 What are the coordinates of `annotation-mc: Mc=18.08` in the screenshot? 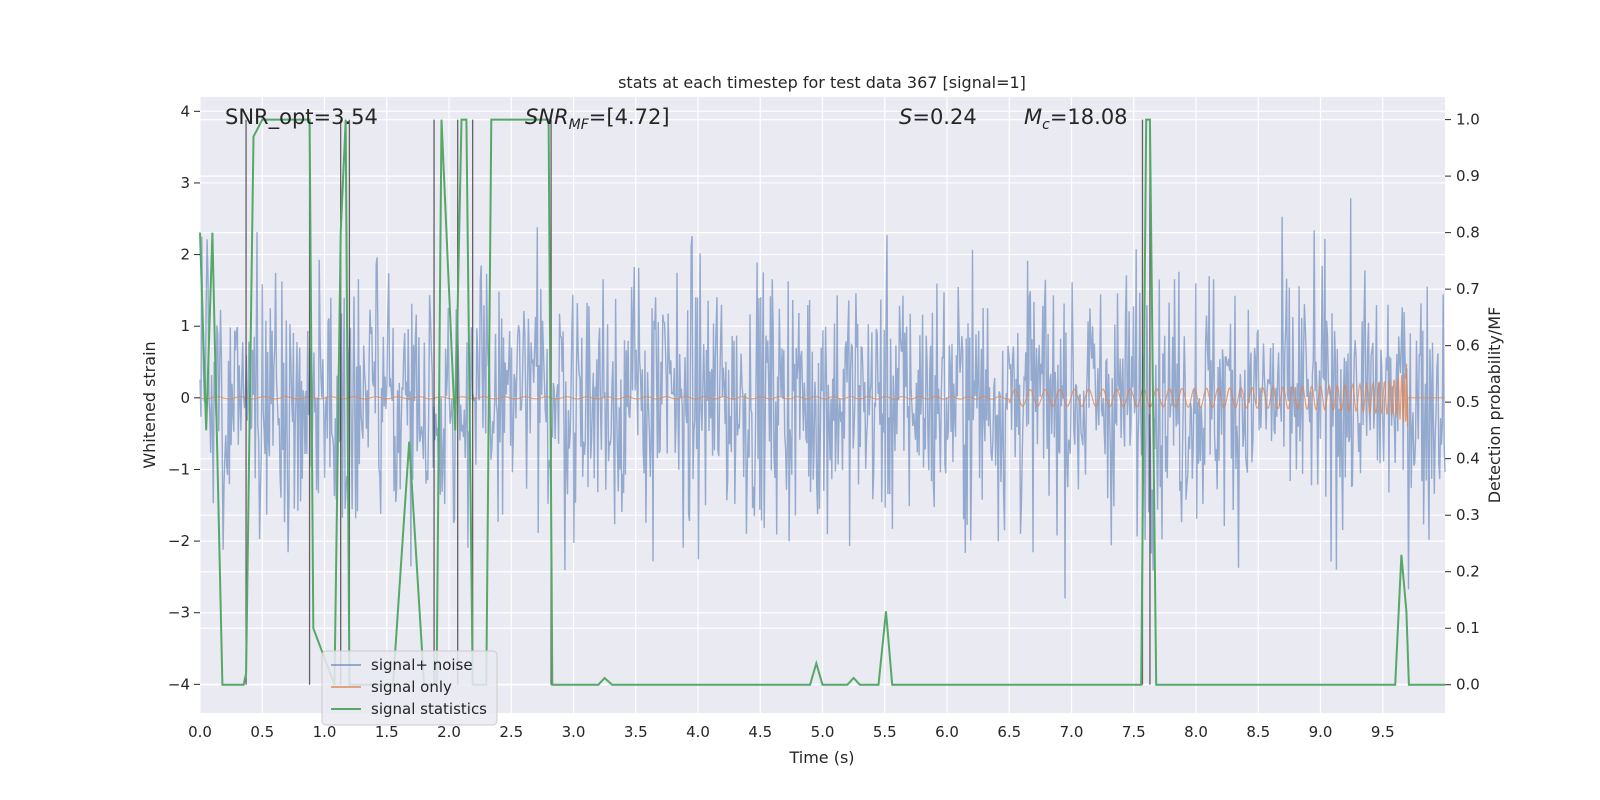 It's located at (1076, 119).